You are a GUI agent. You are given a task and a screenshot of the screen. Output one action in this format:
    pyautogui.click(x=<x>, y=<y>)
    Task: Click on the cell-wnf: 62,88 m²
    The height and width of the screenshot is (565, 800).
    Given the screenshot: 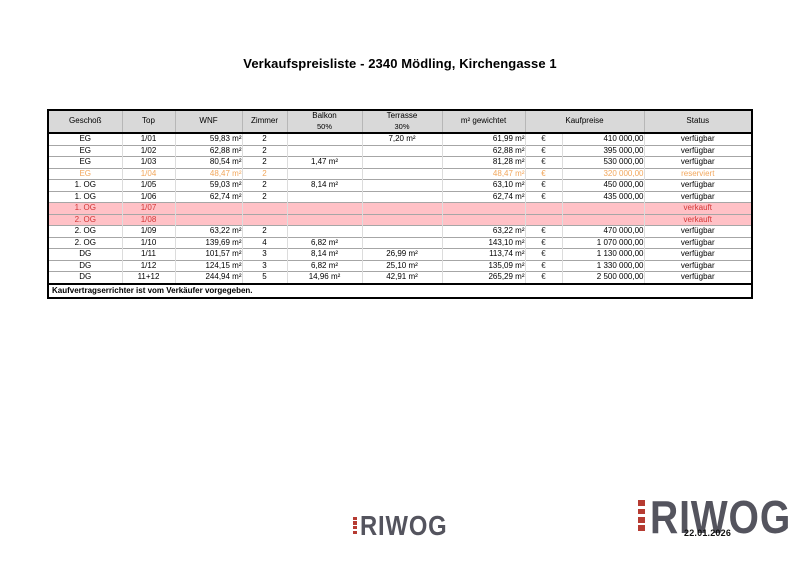 What is the action you would take?
    pyautogui.click(x=208, y=150)
    